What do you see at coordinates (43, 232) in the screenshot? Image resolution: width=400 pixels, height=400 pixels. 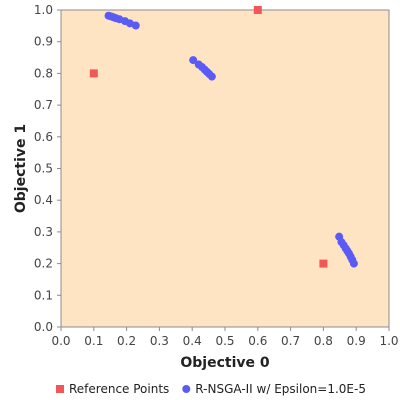 I see `y-tick-label: 0.3` at bounding box center [43, 232].